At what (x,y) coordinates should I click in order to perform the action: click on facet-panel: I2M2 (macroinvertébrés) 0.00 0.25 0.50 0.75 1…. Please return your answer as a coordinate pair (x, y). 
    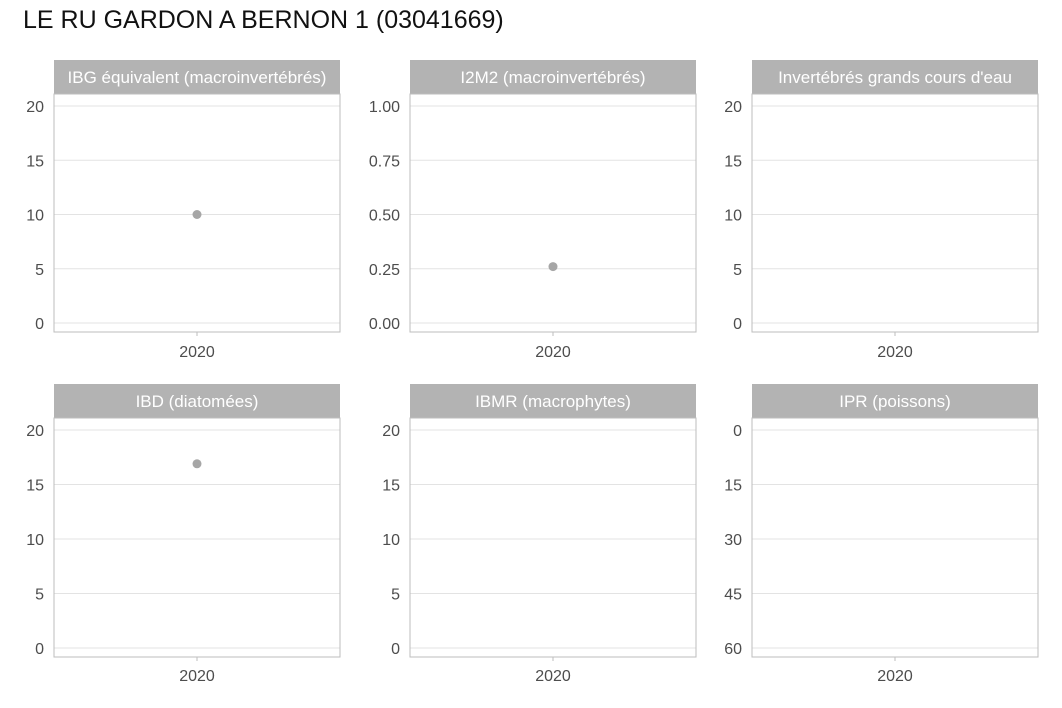
    Looking at the image, I should click on (533, 210).